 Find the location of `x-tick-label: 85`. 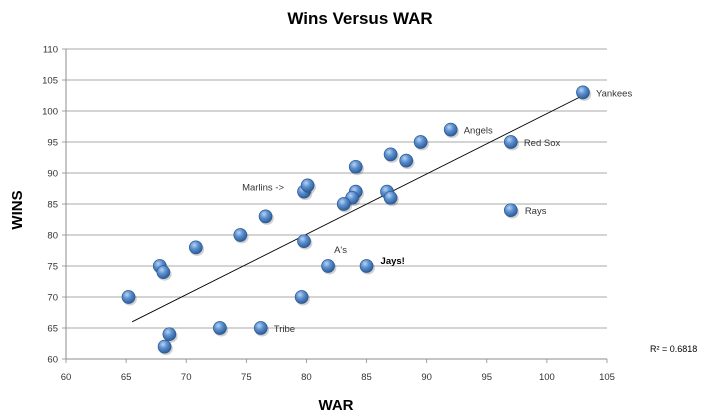

x-tick-label: 85 is located at coordinates (366, 377).